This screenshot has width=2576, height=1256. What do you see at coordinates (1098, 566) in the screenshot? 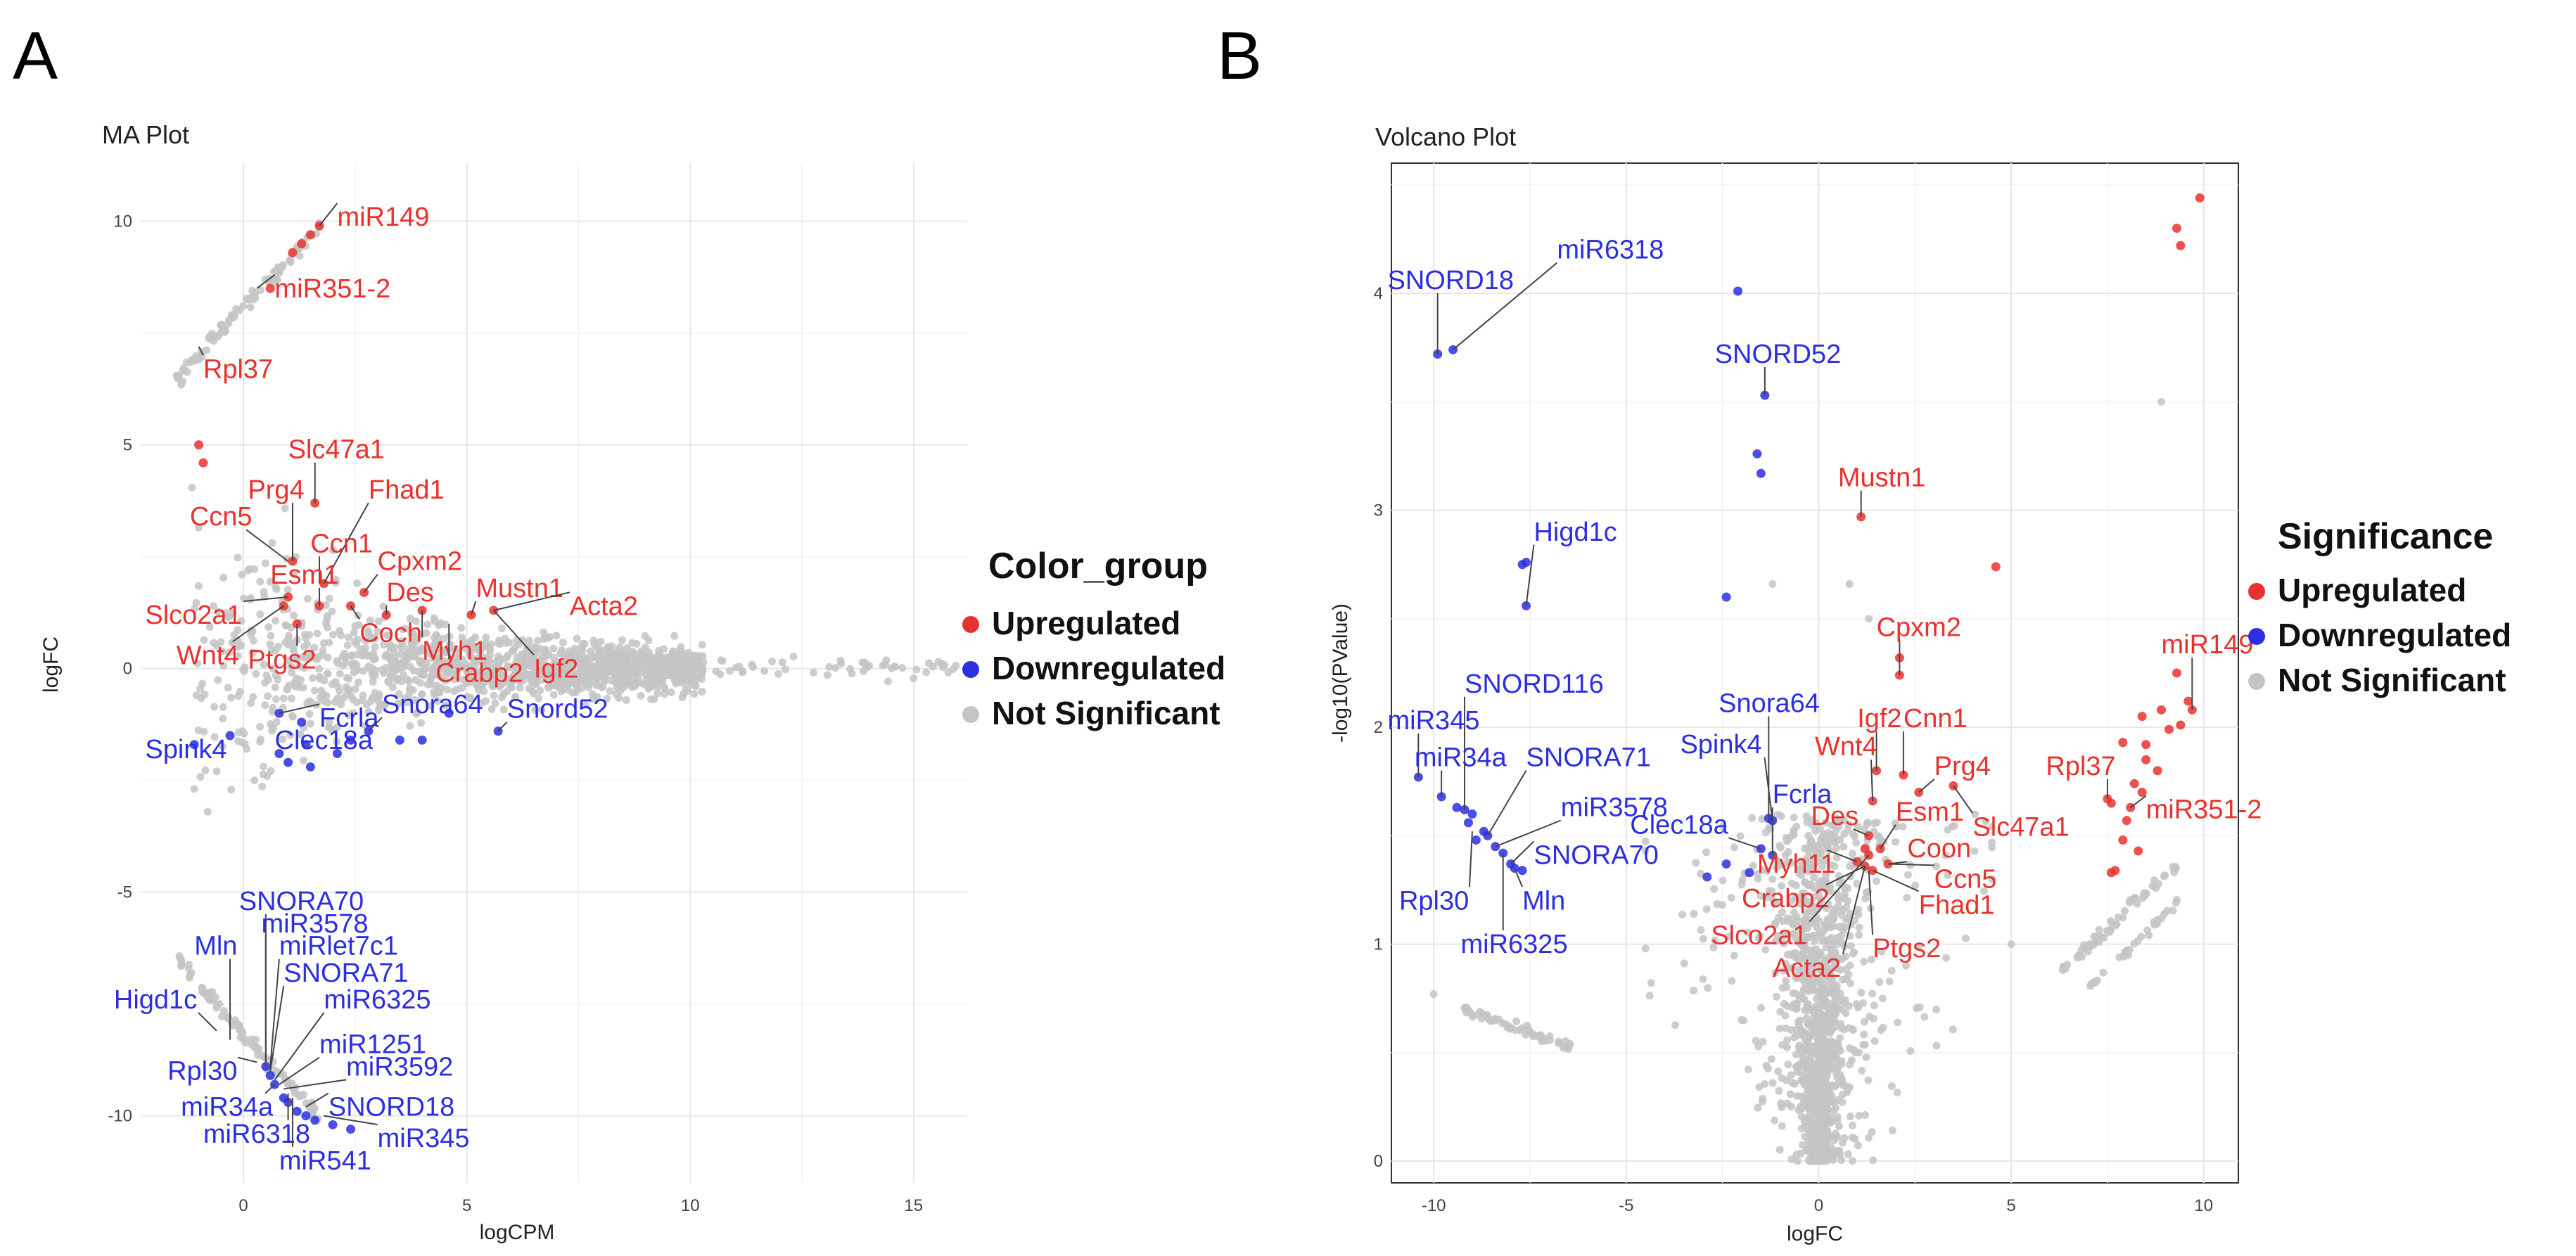
I see `ma-plot-legend-title: Color_group` at bounding box center [1098, 566].